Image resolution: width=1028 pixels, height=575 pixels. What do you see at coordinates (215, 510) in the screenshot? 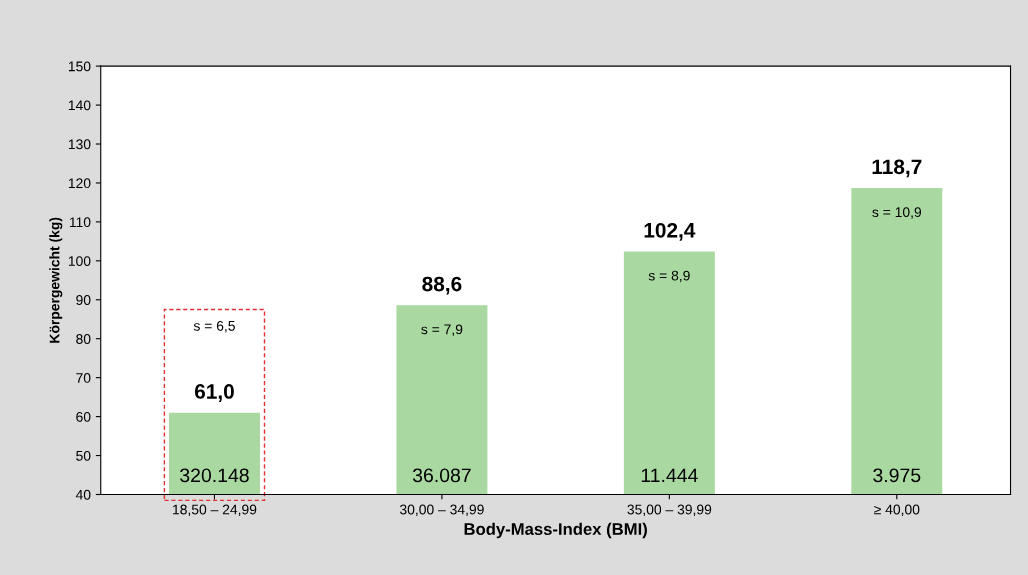
I see `x-tick-label: 18,50 – 24,99` at bounding box center [215, 510].